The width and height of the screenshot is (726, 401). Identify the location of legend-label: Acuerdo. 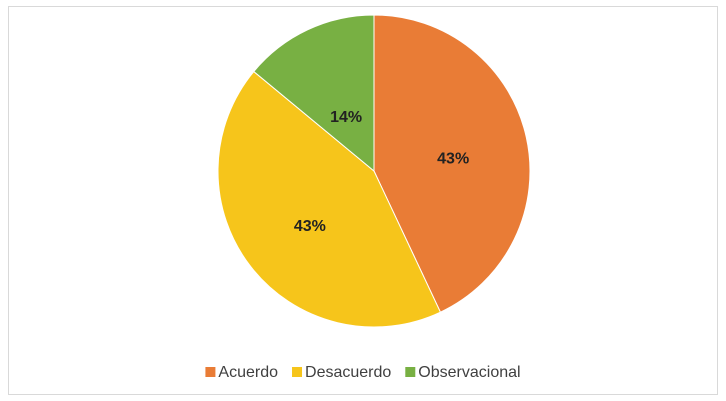
(248, 372).